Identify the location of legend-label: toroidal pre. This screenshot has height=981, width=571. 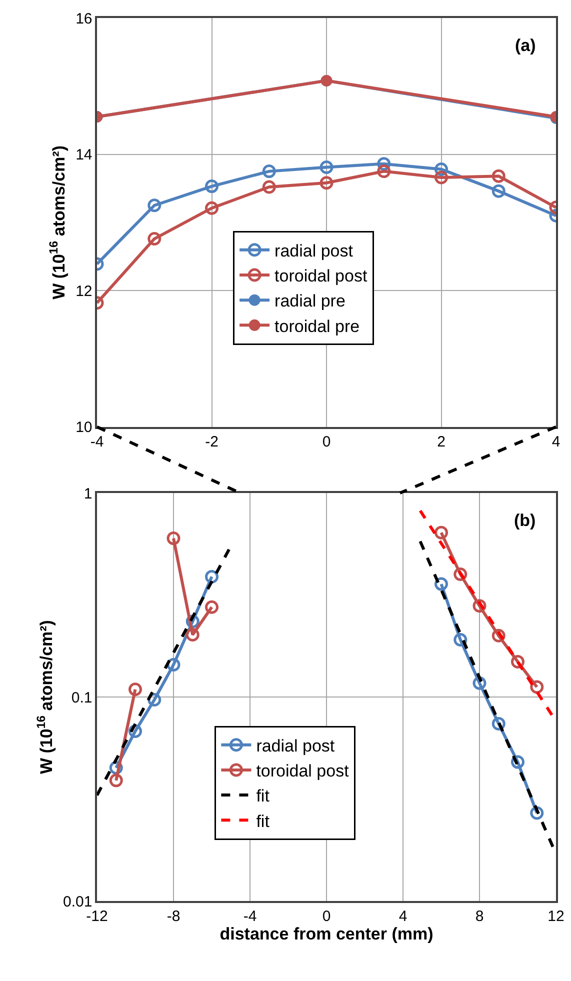
(317, 326).